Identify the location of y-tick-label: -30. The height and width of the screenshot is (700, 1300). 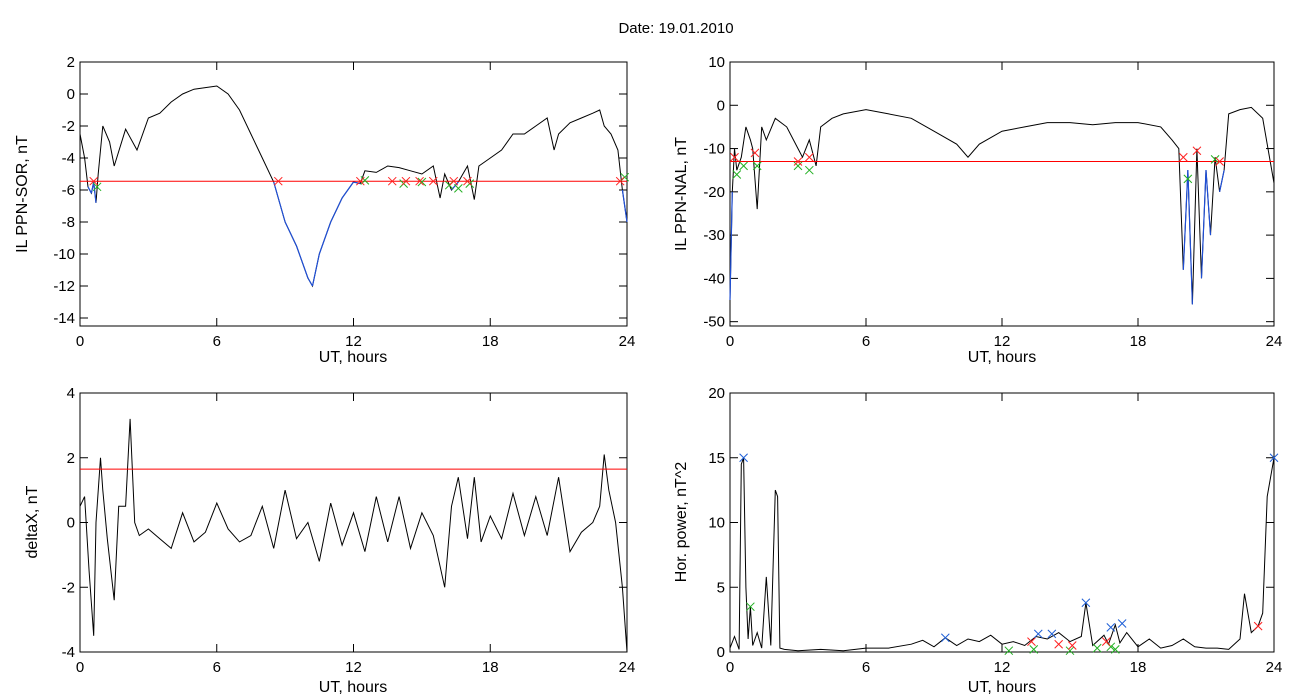
(714, 235).